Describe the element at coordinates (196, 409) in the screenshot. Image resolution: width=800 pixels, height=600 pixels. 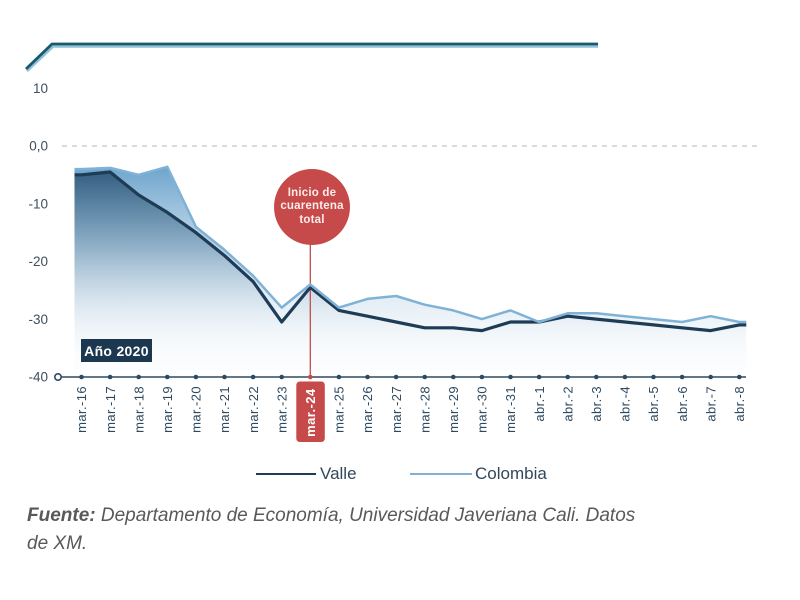
I see `x-tick-label: mar.-20` at that location.